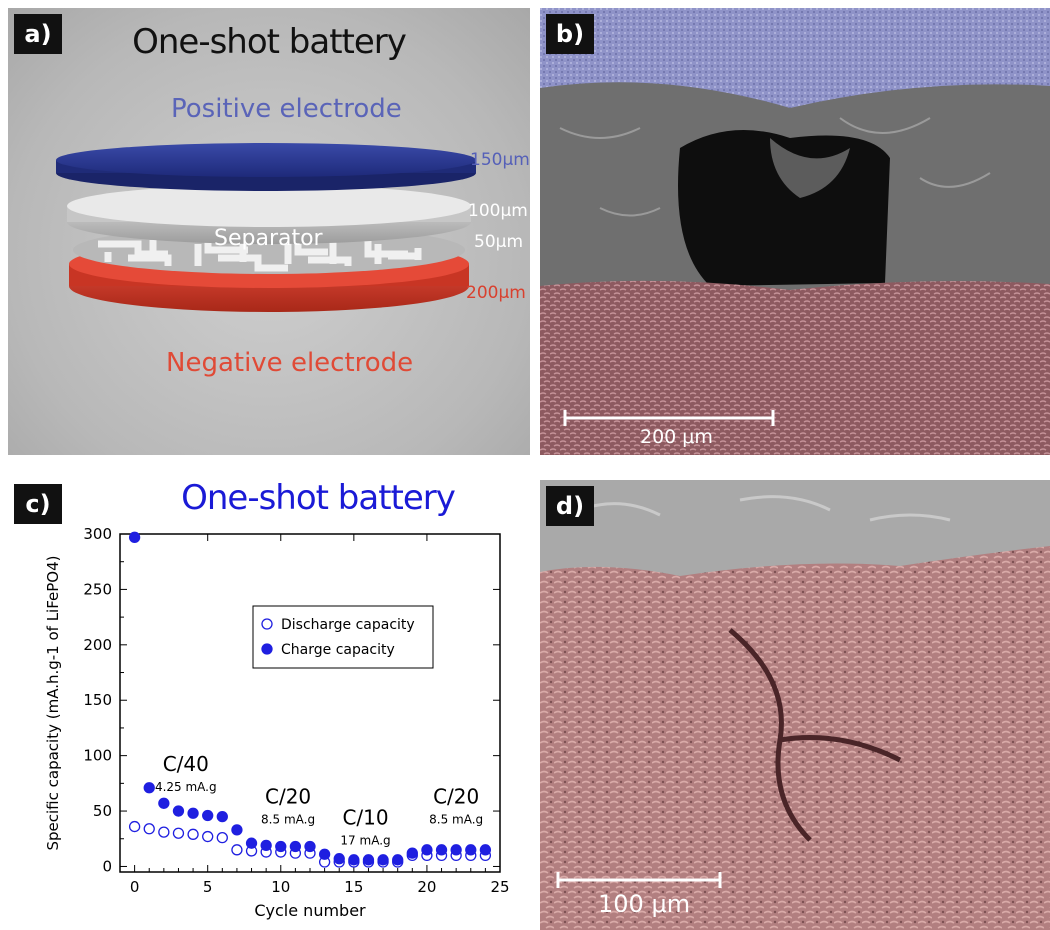 This screenshot has width=1050, height=930. Describe the element at coordinates (795, 367) in the screenshot. I see `negative-electrode-layer` at that location.